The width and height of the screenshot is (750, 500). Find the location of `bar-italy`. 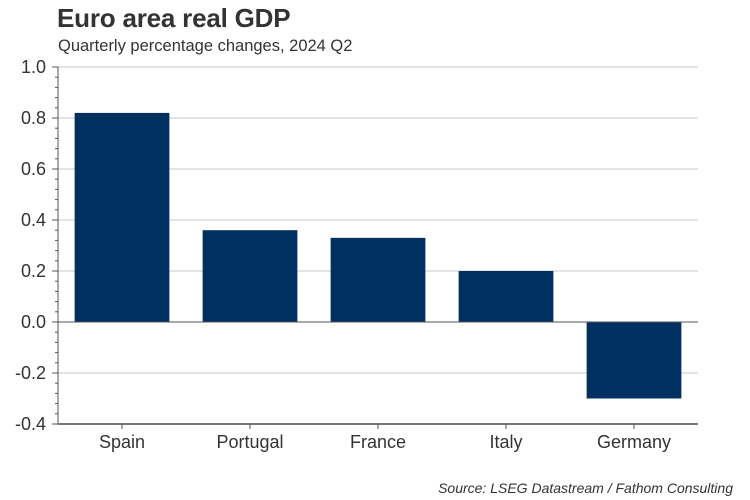

bar-italy is located at coordinates (506, 296).